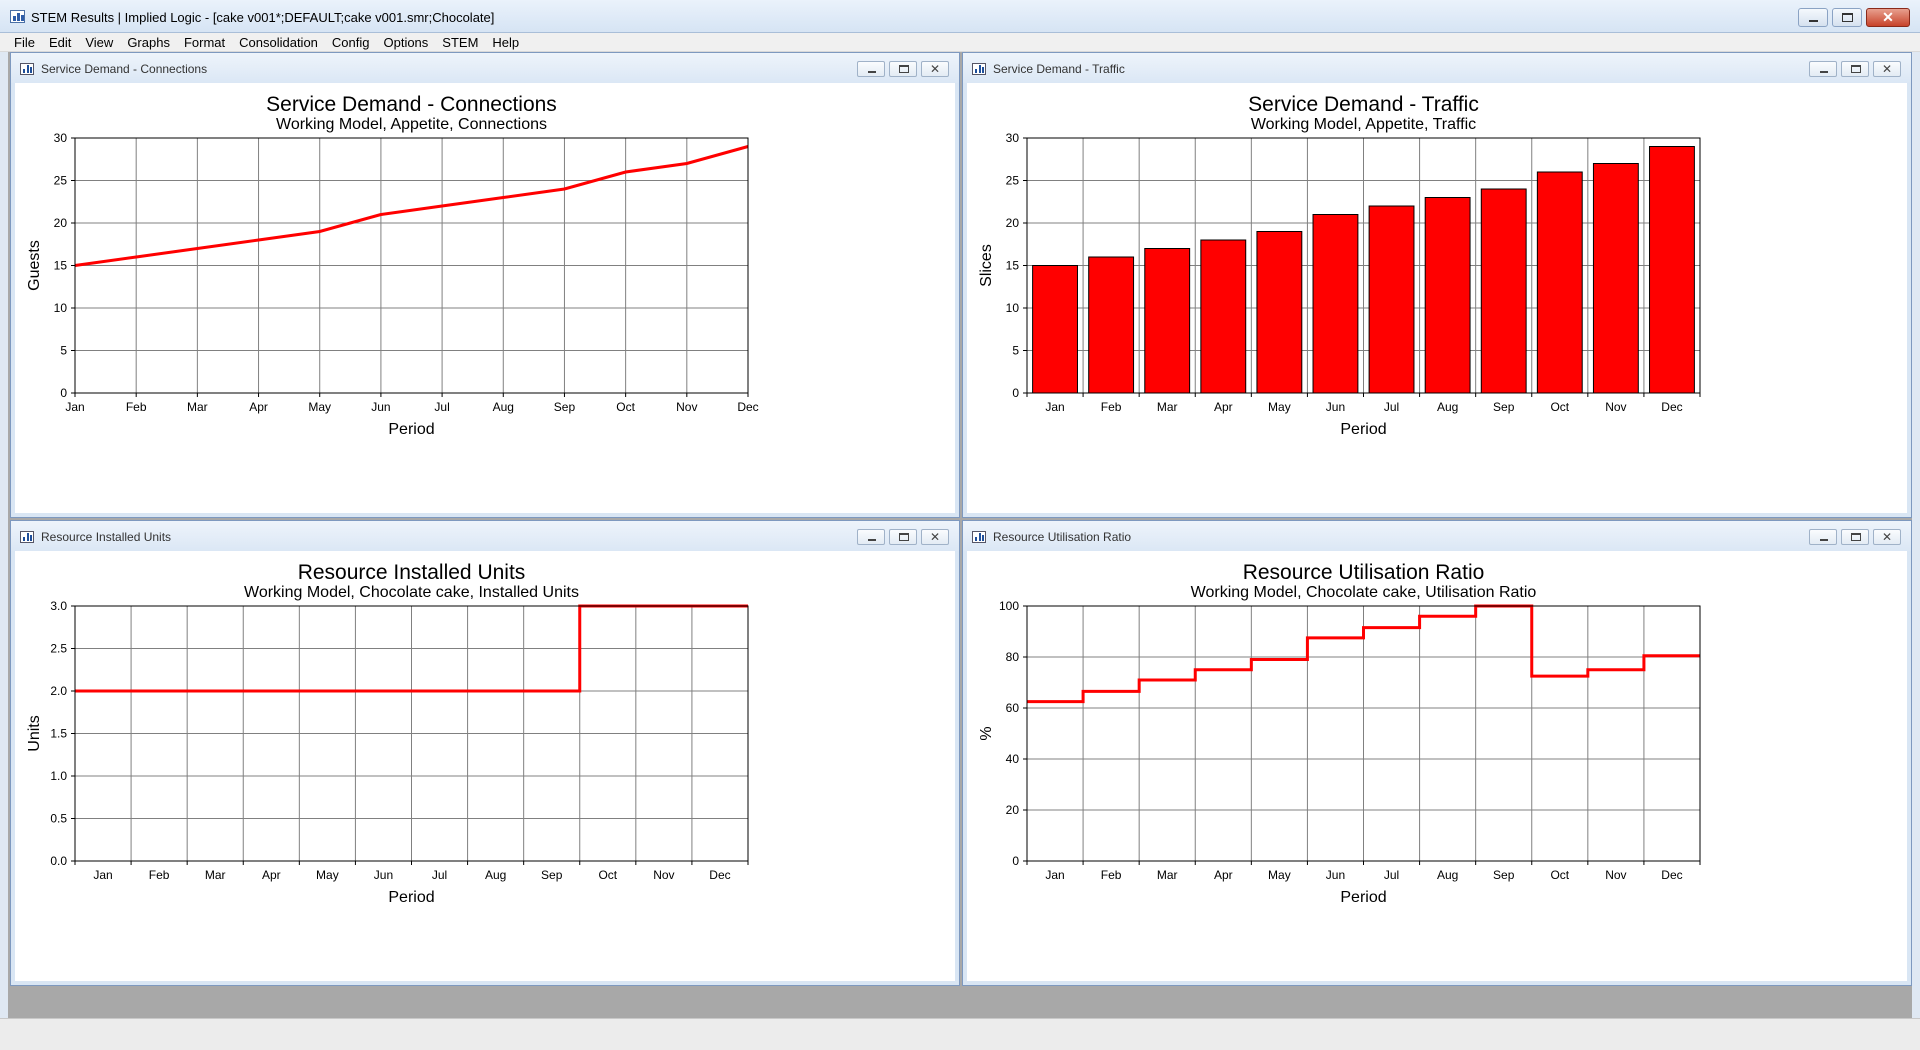 The height and width of the screenshot is (1050, 1920). What do you see at coordinates (412, 572) in the screenshot?
I see `chart-title: Resource Installed Units` at bounding box center [412, 572].